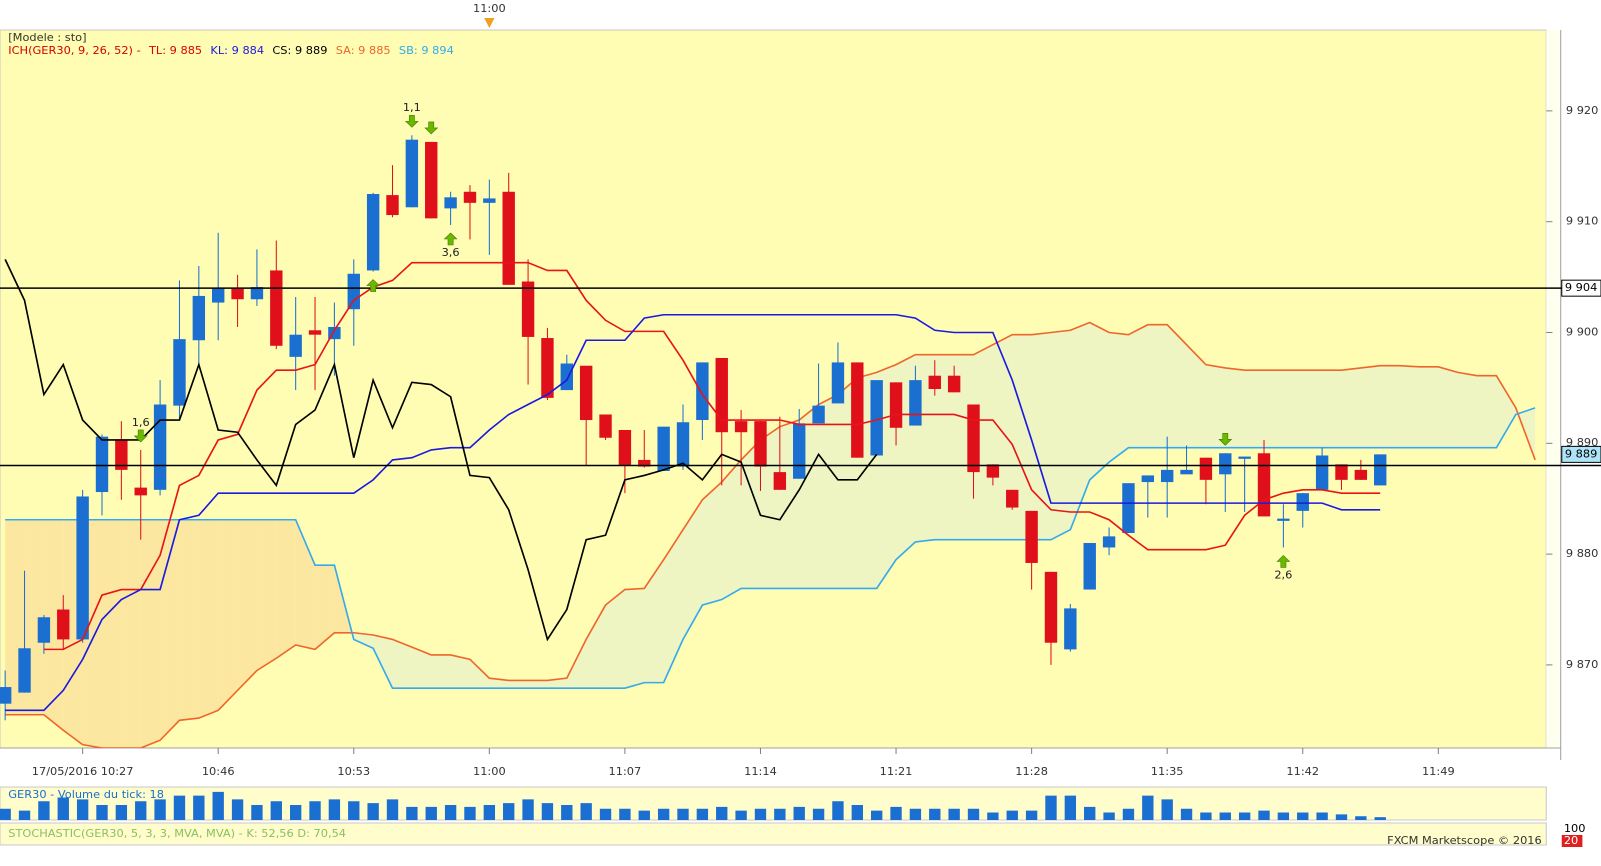 The image size is (1601, 866). What do you see at coordinates (1167, 771) in the screenshot?
I see `x-tick-label: 11:35` at bounding box center [1167, 771].